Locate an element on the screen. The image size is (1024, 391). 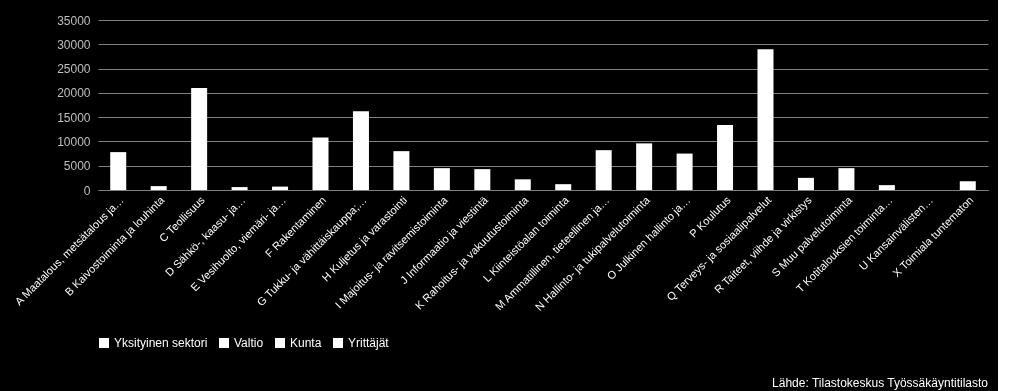
y-tick-label: 10000 is located at coordinates (74, 141).